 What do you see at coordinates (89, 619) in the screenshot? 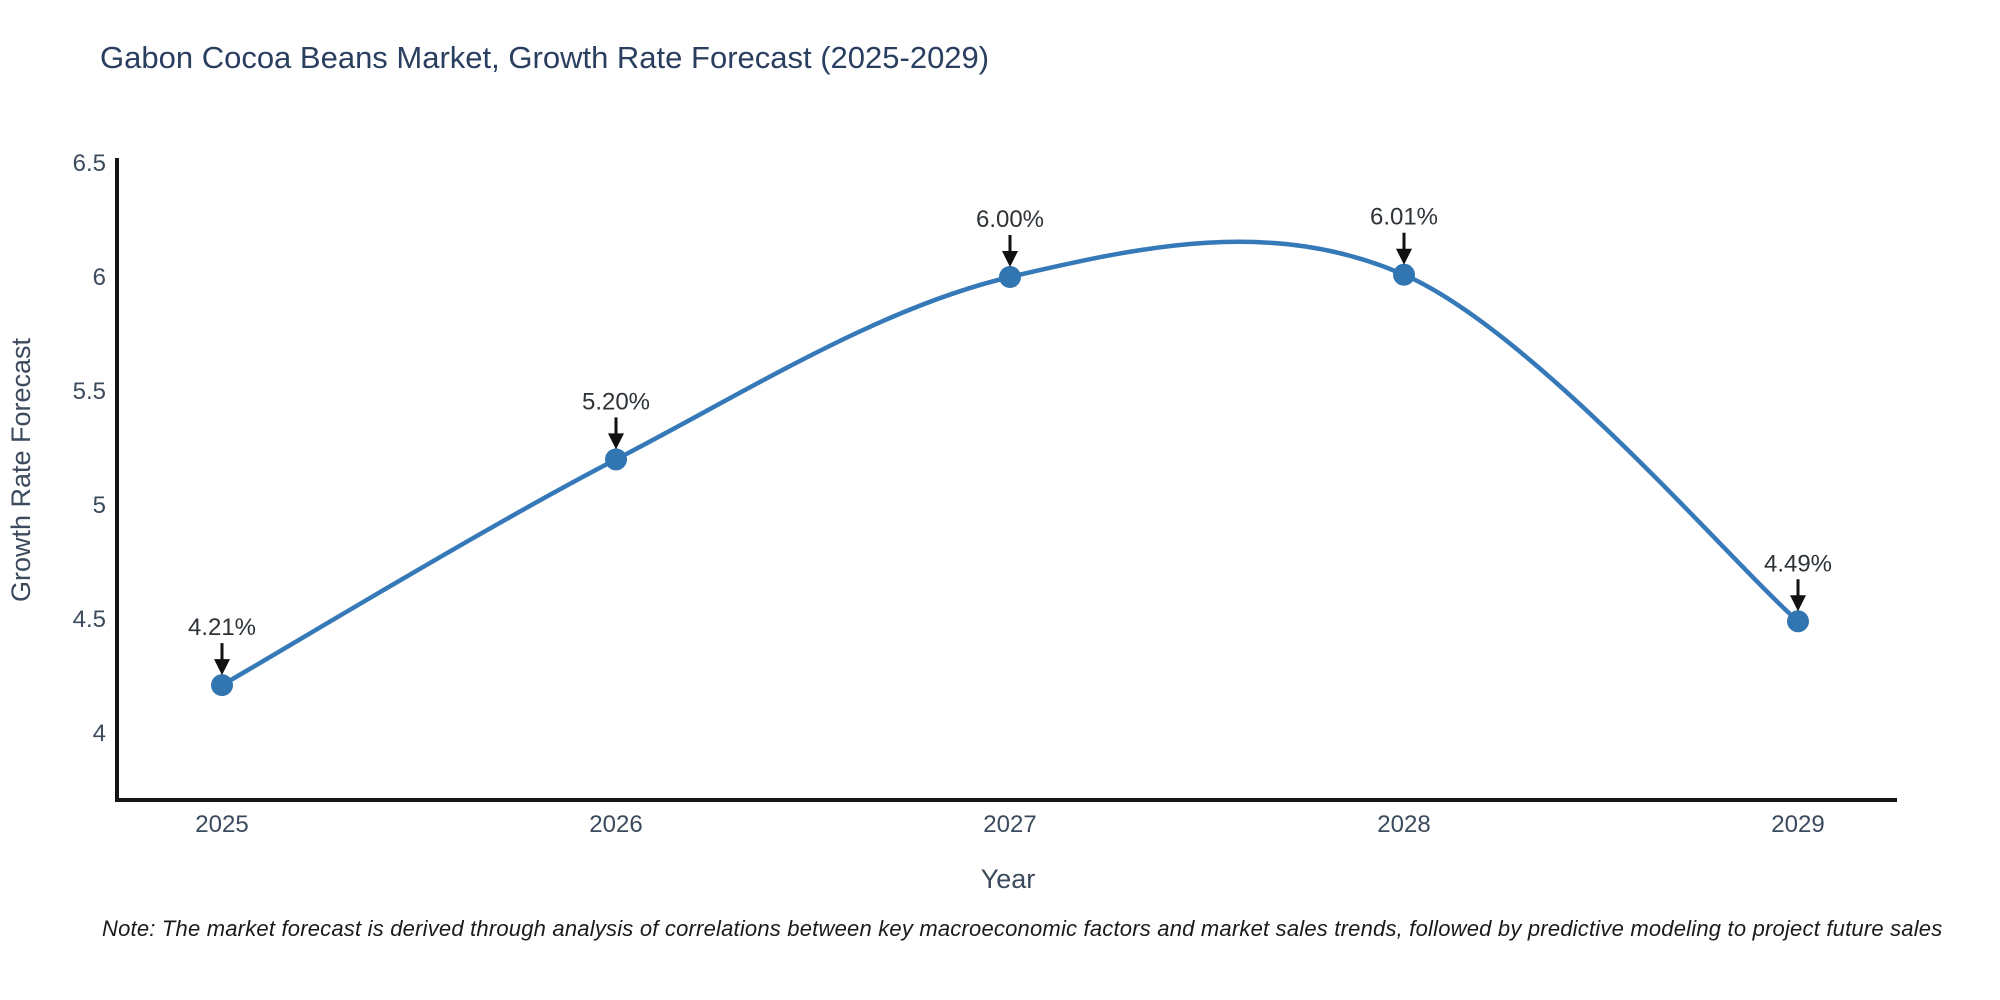
I see `y-tick-label: 4.5` at bounding box center [89, 619].